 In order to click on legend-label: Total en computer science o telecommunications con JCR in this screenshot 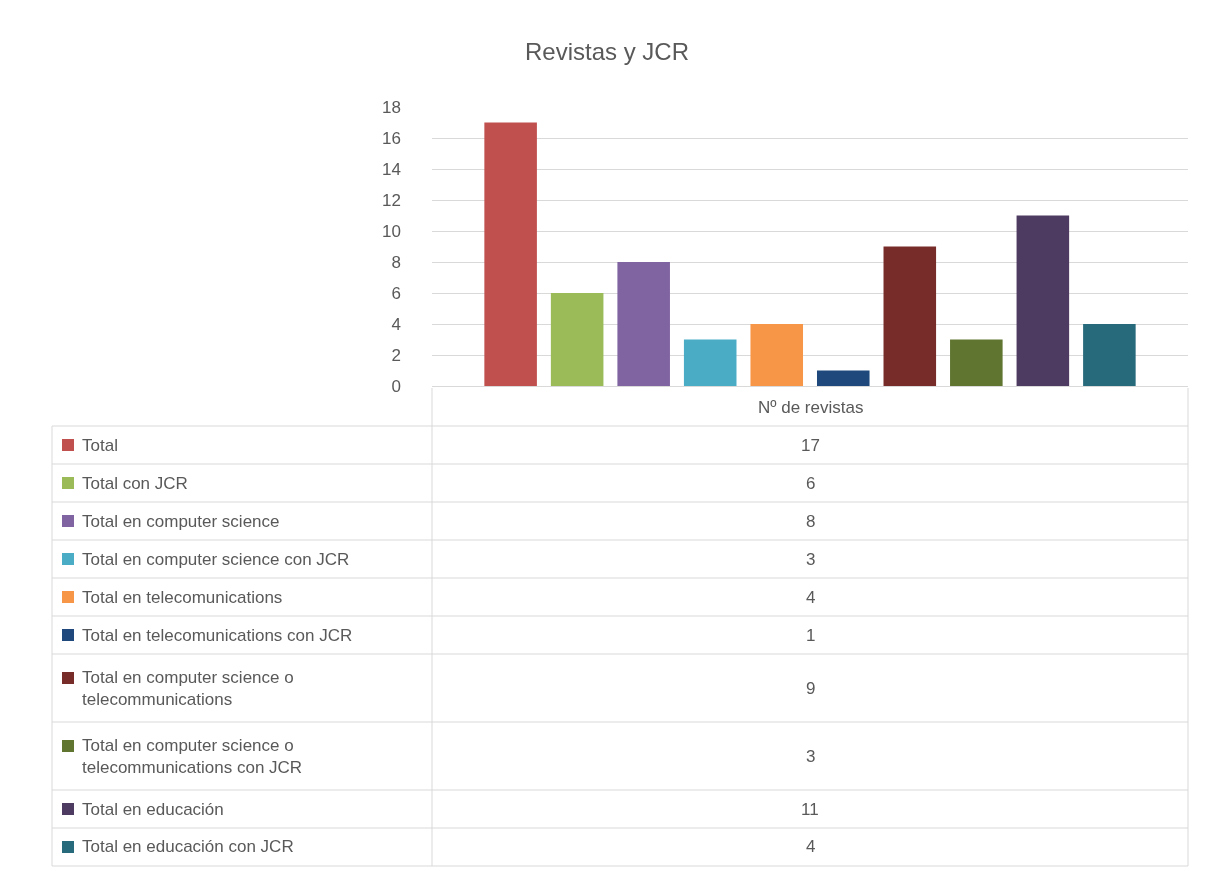, I will do `click(192, 757)`.